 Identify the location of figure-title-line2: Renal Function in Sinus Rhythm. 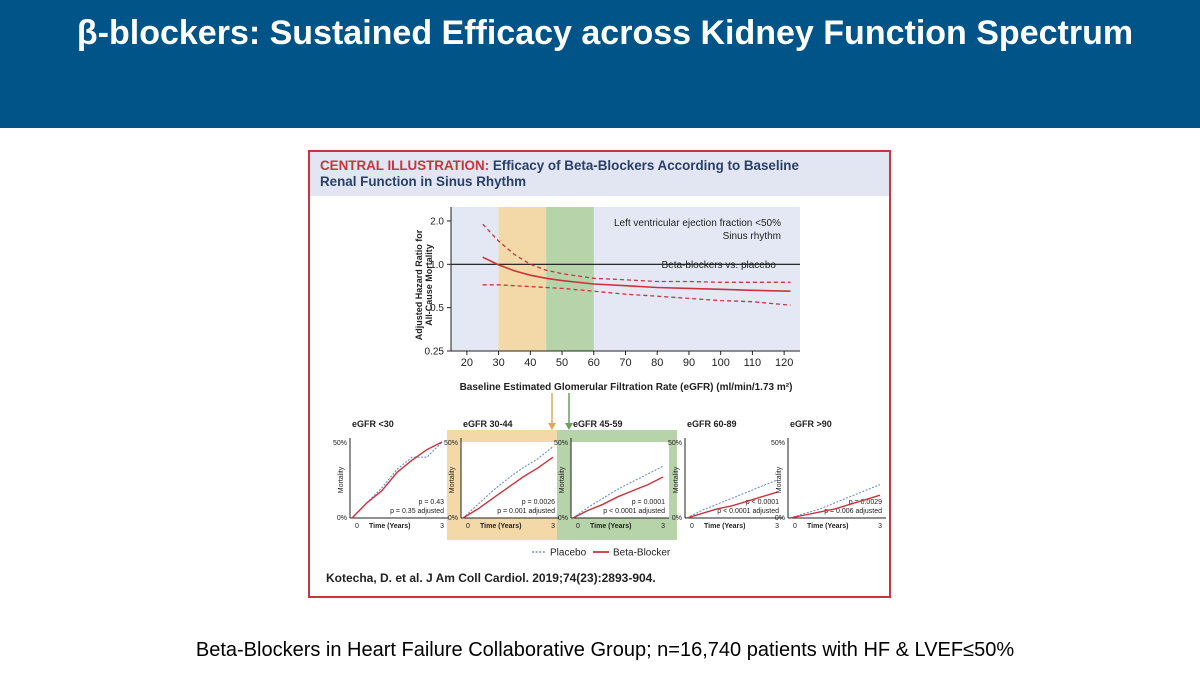
(423, 181).